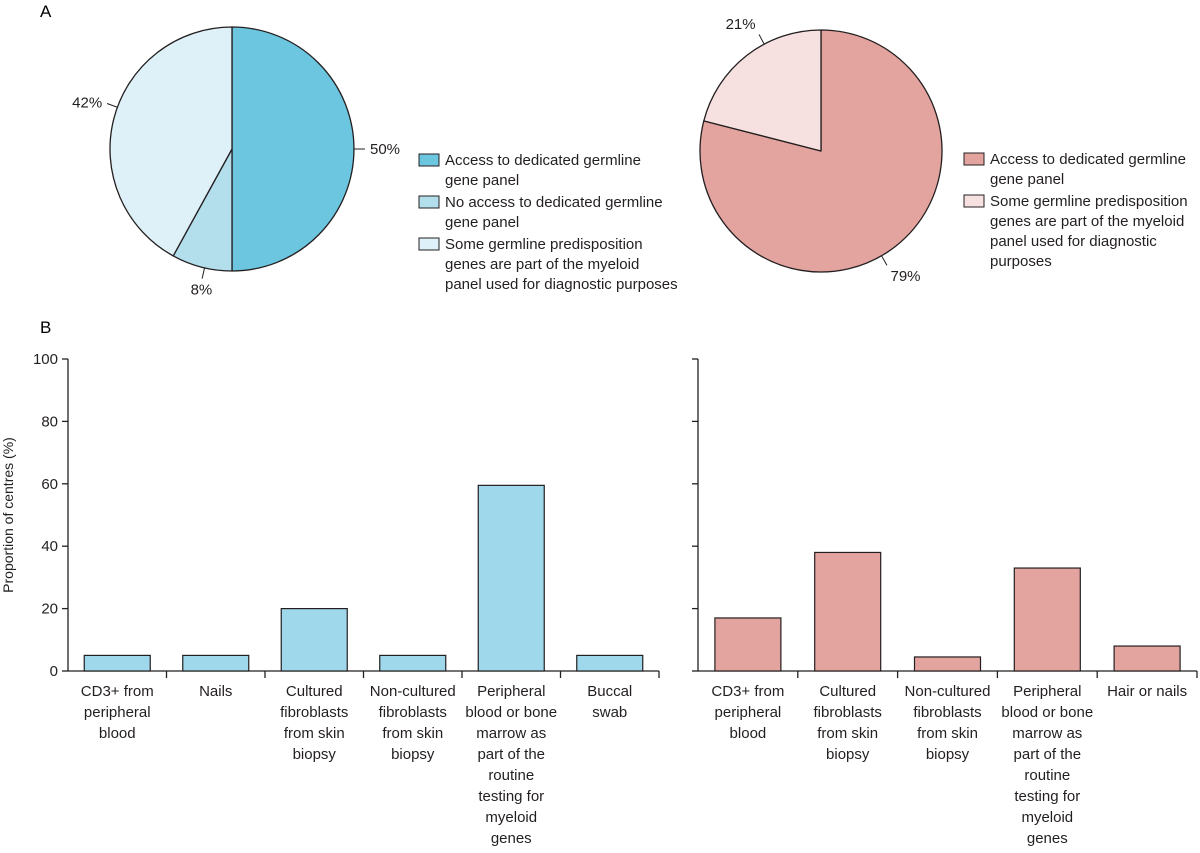 Image resolution: width=1200 pixels, height=853 pixels. Describe the element at coordinates (49, 609) in the screenshot. I see `y-tick-label: 20` at that location.